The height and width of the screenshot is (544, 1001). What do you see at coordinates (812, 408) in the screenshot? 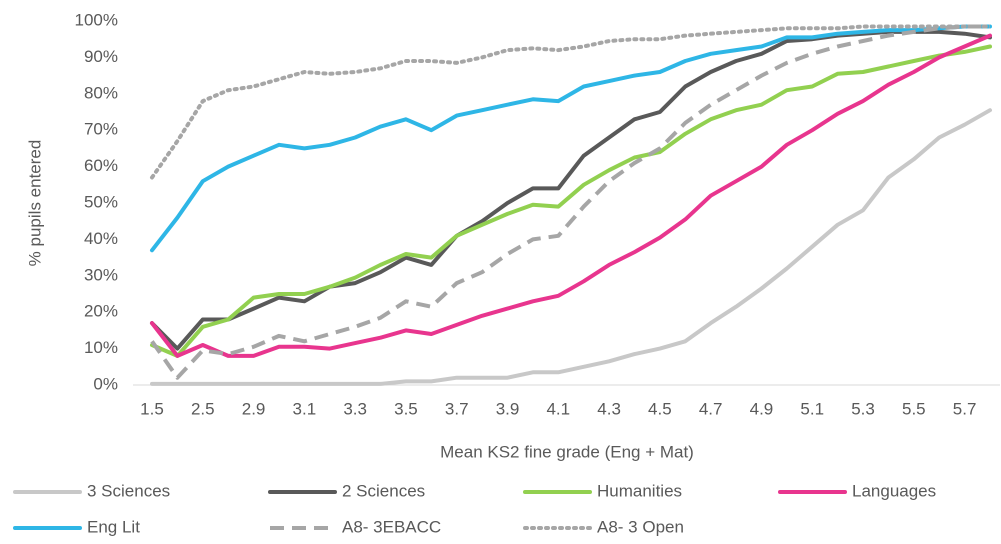
I see `x-tick-label: 5.1` at bounding box center [812, 408].